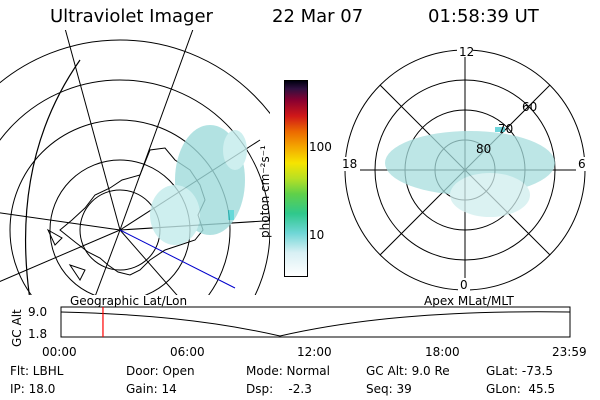 The image size is (600, 400). Describe the element at coordinates (38, 334) in the screenshot. I see `timeline-ytick-bottom: 1.8` at that location.